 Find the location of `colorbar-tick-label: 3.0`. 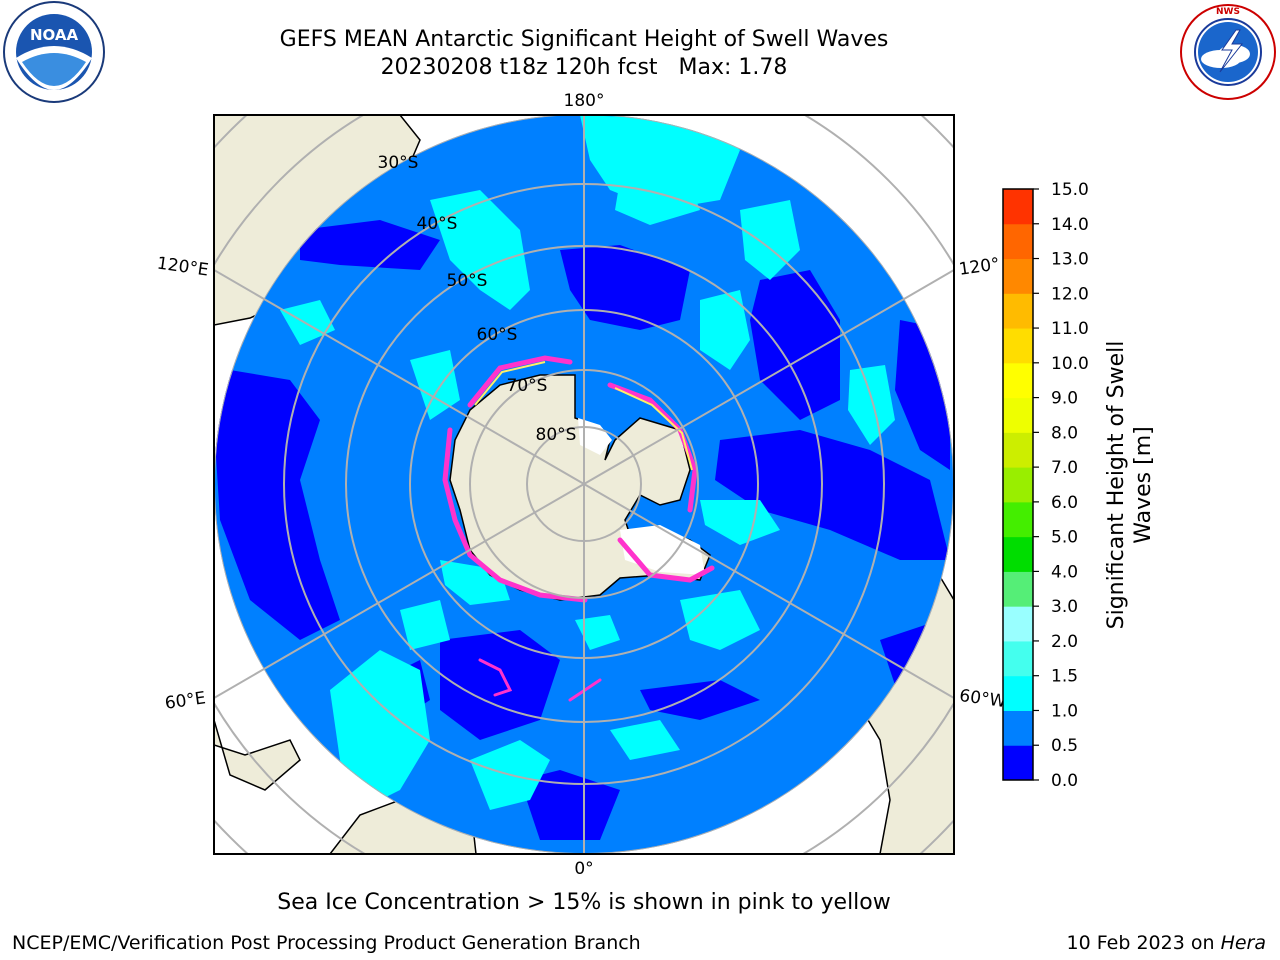

colorbar-tick-label: 3.0 is located at coordinates (1064, 607).